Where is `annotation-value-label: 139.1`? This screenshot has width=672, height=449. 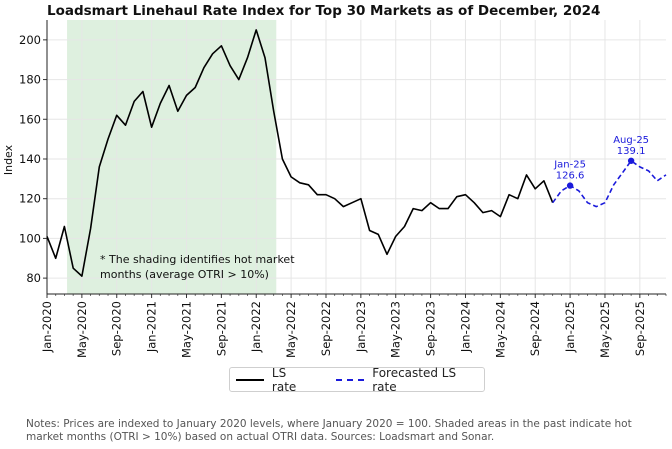
annotation-value-label: 139.1 is located at coordinates (631, 151).